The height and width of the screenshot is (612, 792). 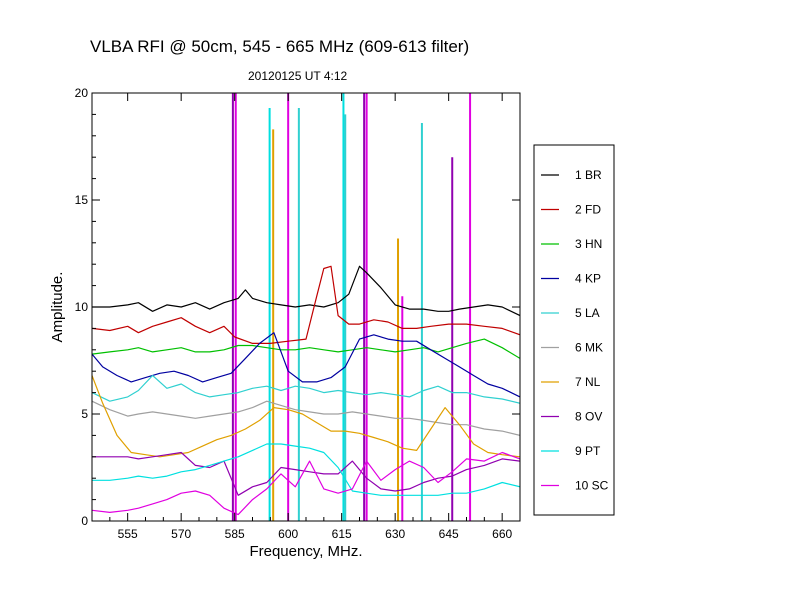 I want to click on y-tick-label-0: 0, so click(x=84, y=521).